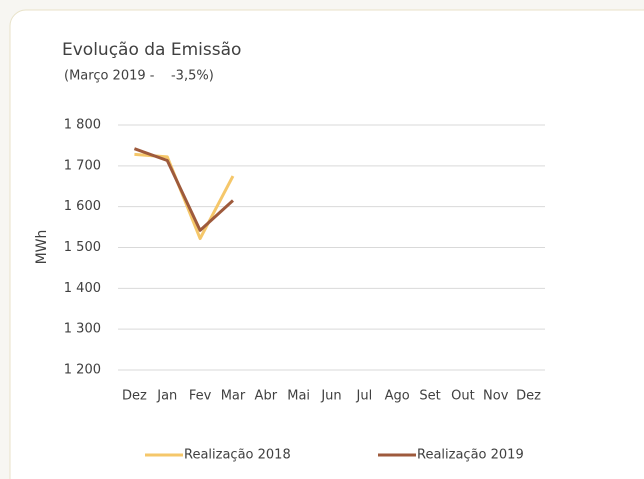  Describe the element at coordinates (463, 396) in the screenshot. I see `x-tick-label: Out` at that location.